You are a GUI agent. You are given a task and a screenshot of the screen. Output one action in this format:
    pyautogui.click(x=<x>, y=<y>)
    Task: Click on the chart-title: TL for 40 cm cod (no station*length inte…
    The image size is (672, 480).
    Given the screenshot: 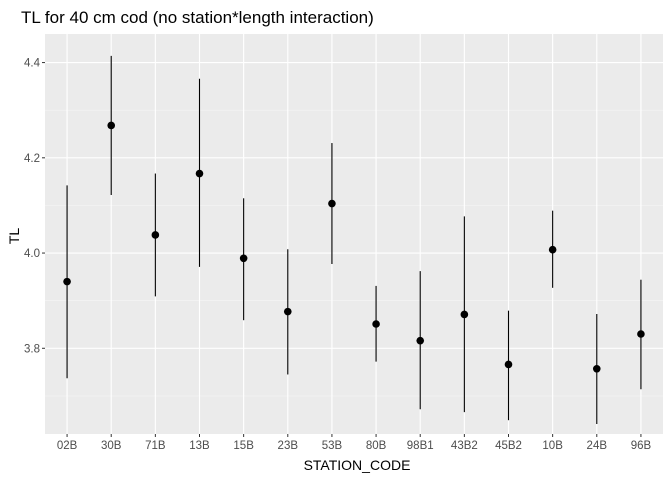 What is the action you would take?
    pyautogui.click(x=197, y=17)
    